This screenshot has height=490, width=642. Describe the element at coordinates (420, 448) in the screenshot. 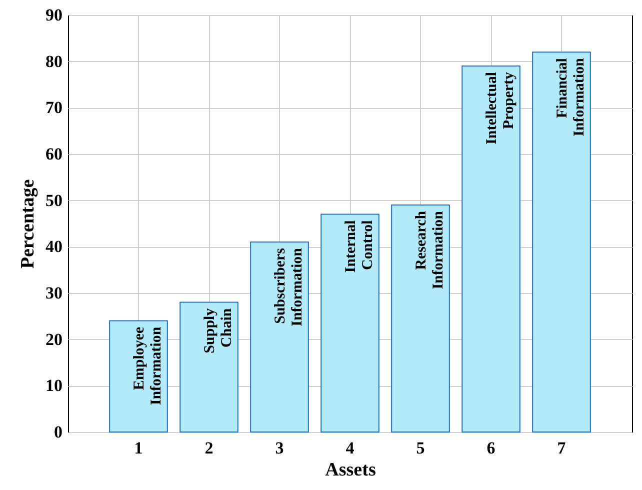

I see `x-tick-label: 5` at that location.